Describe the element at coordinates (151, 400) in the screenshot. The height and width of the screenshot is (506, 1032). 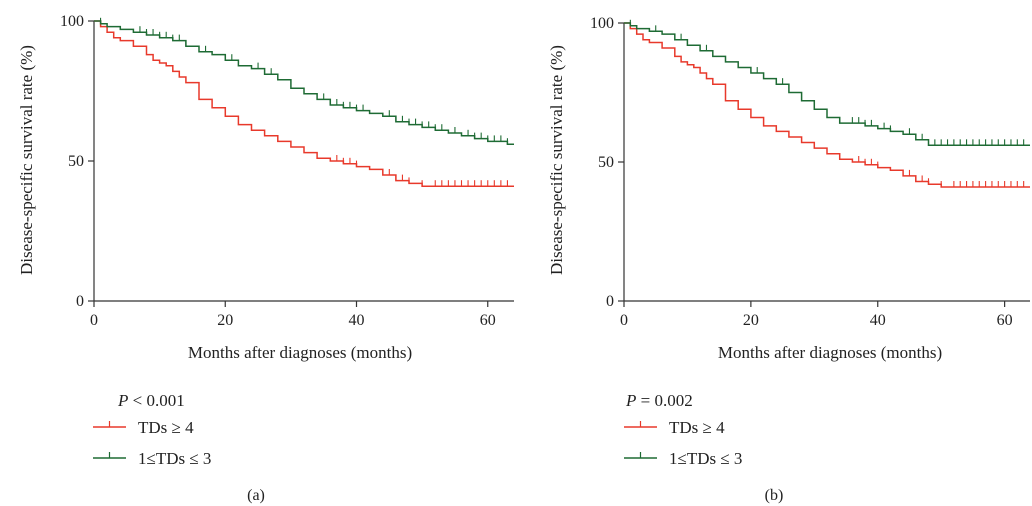
I see `p-value-text: P < 0.001` at that location.